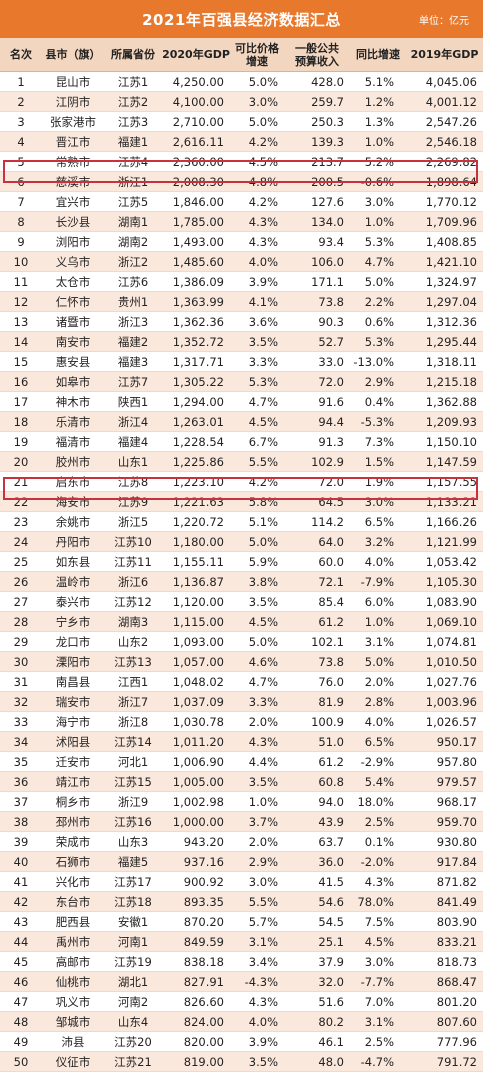  I want to click on revenue-cell: 37.9, so click(317, 961).